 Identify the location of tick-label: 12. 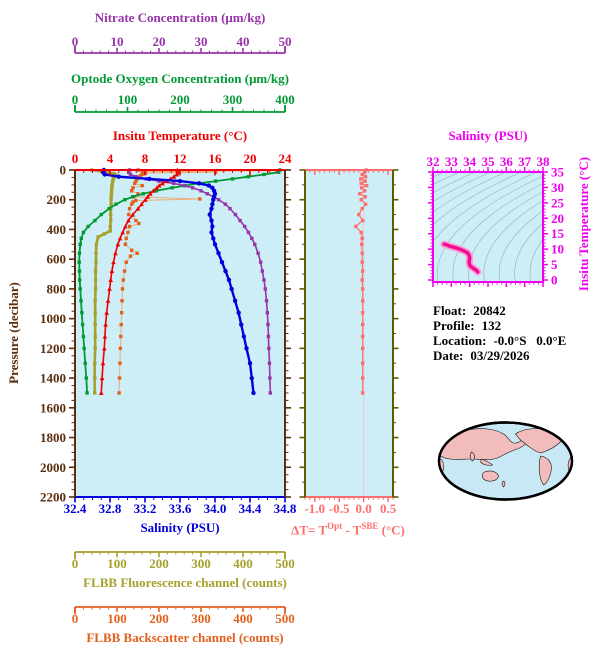
(180, 158).